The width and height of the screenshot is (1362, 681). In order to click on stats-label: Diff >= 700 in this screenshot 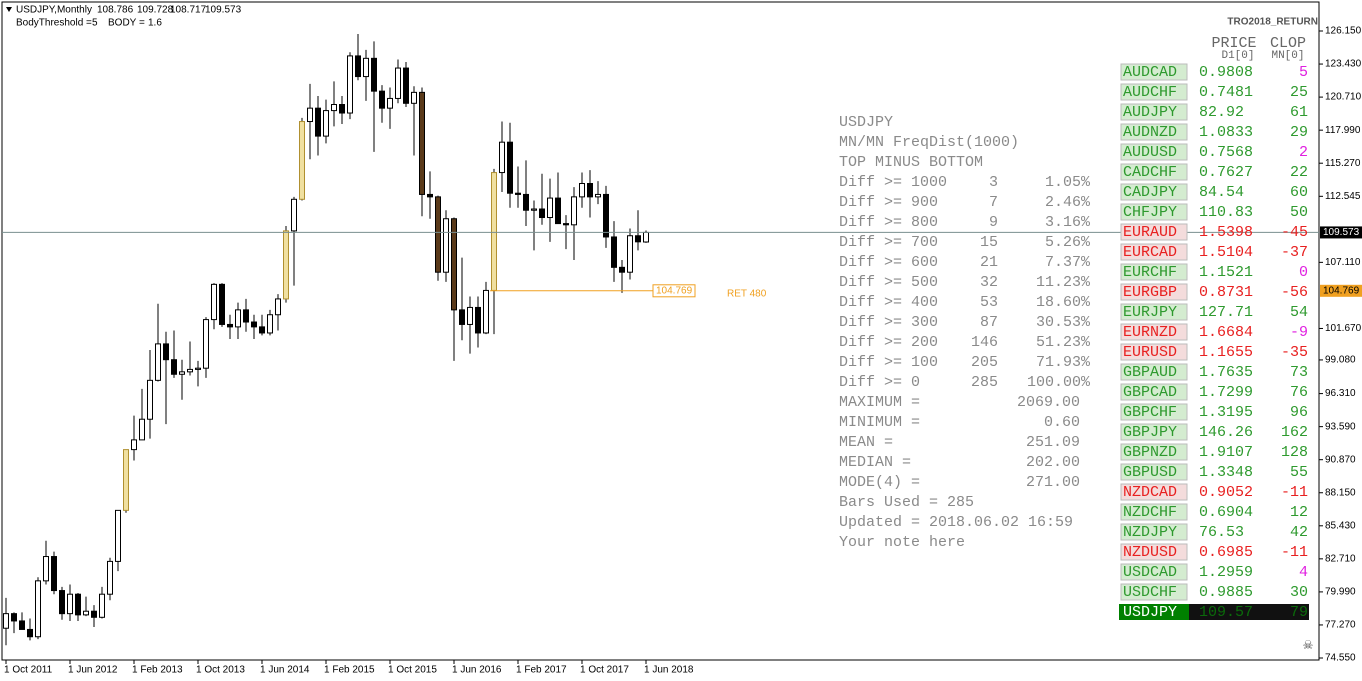, I will do `click(888, 242)`.